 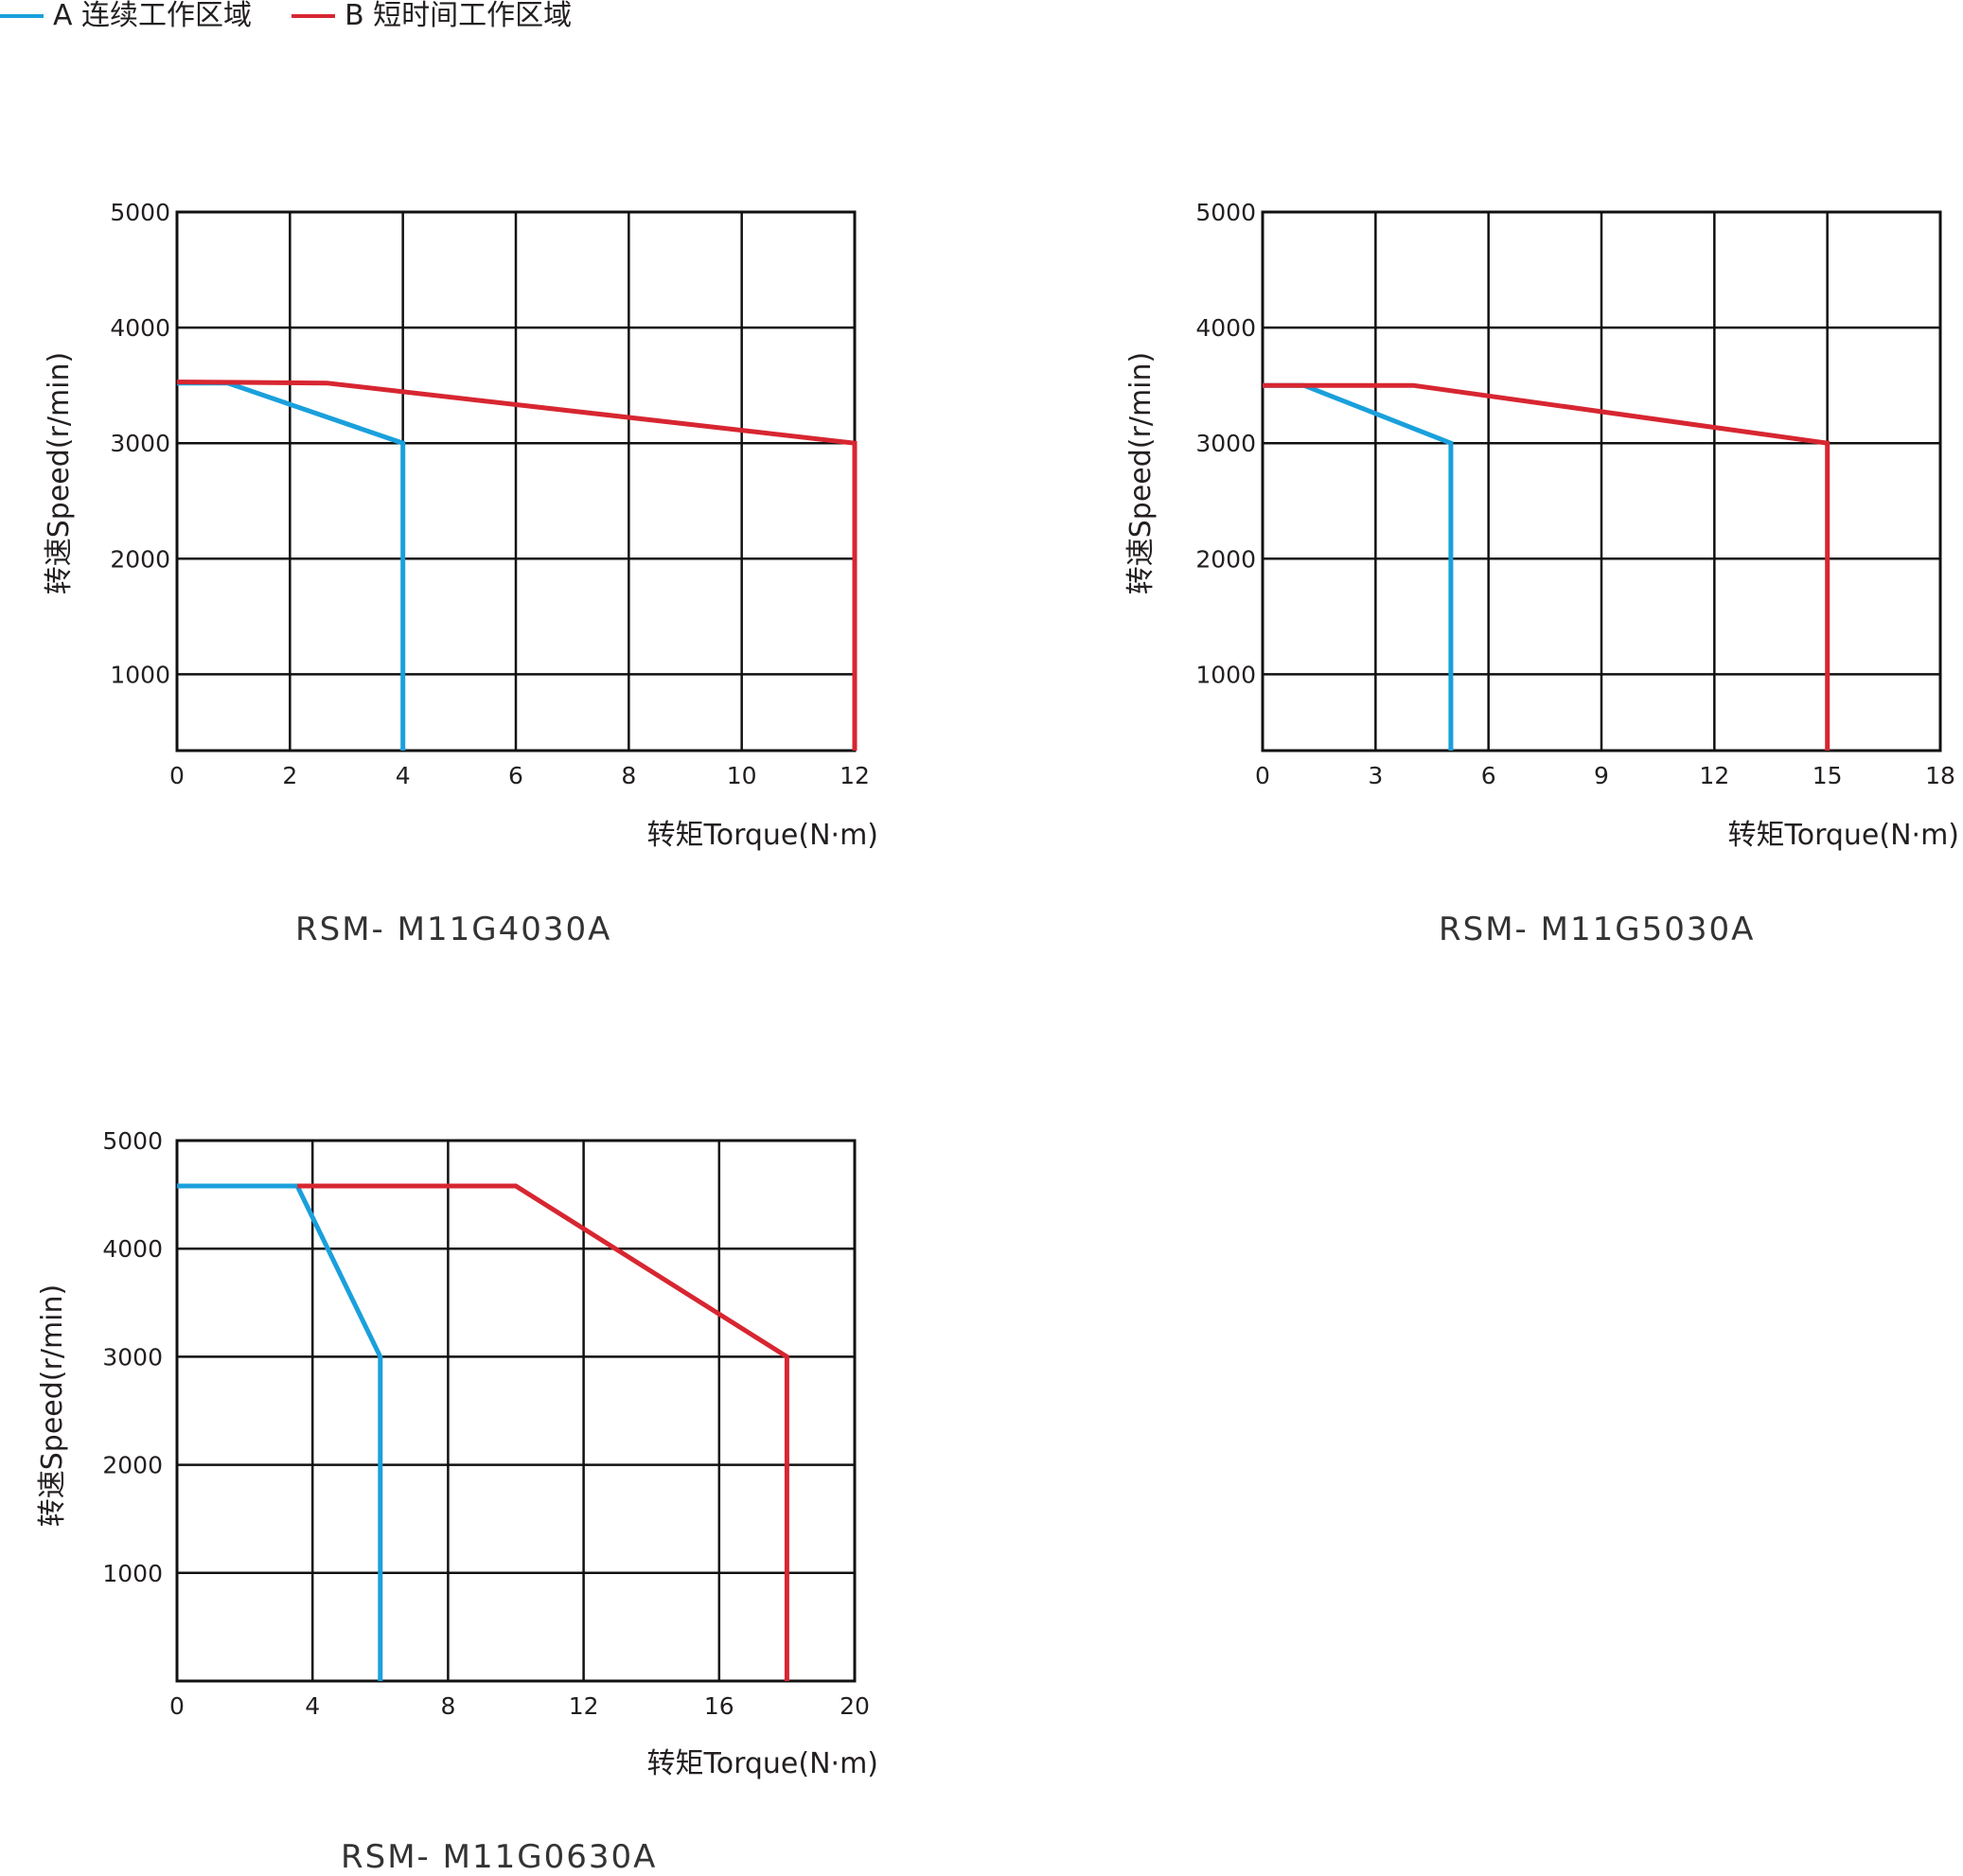 I want to click on chart-1-ytick-label: 2000, so click(x=140, y=559).